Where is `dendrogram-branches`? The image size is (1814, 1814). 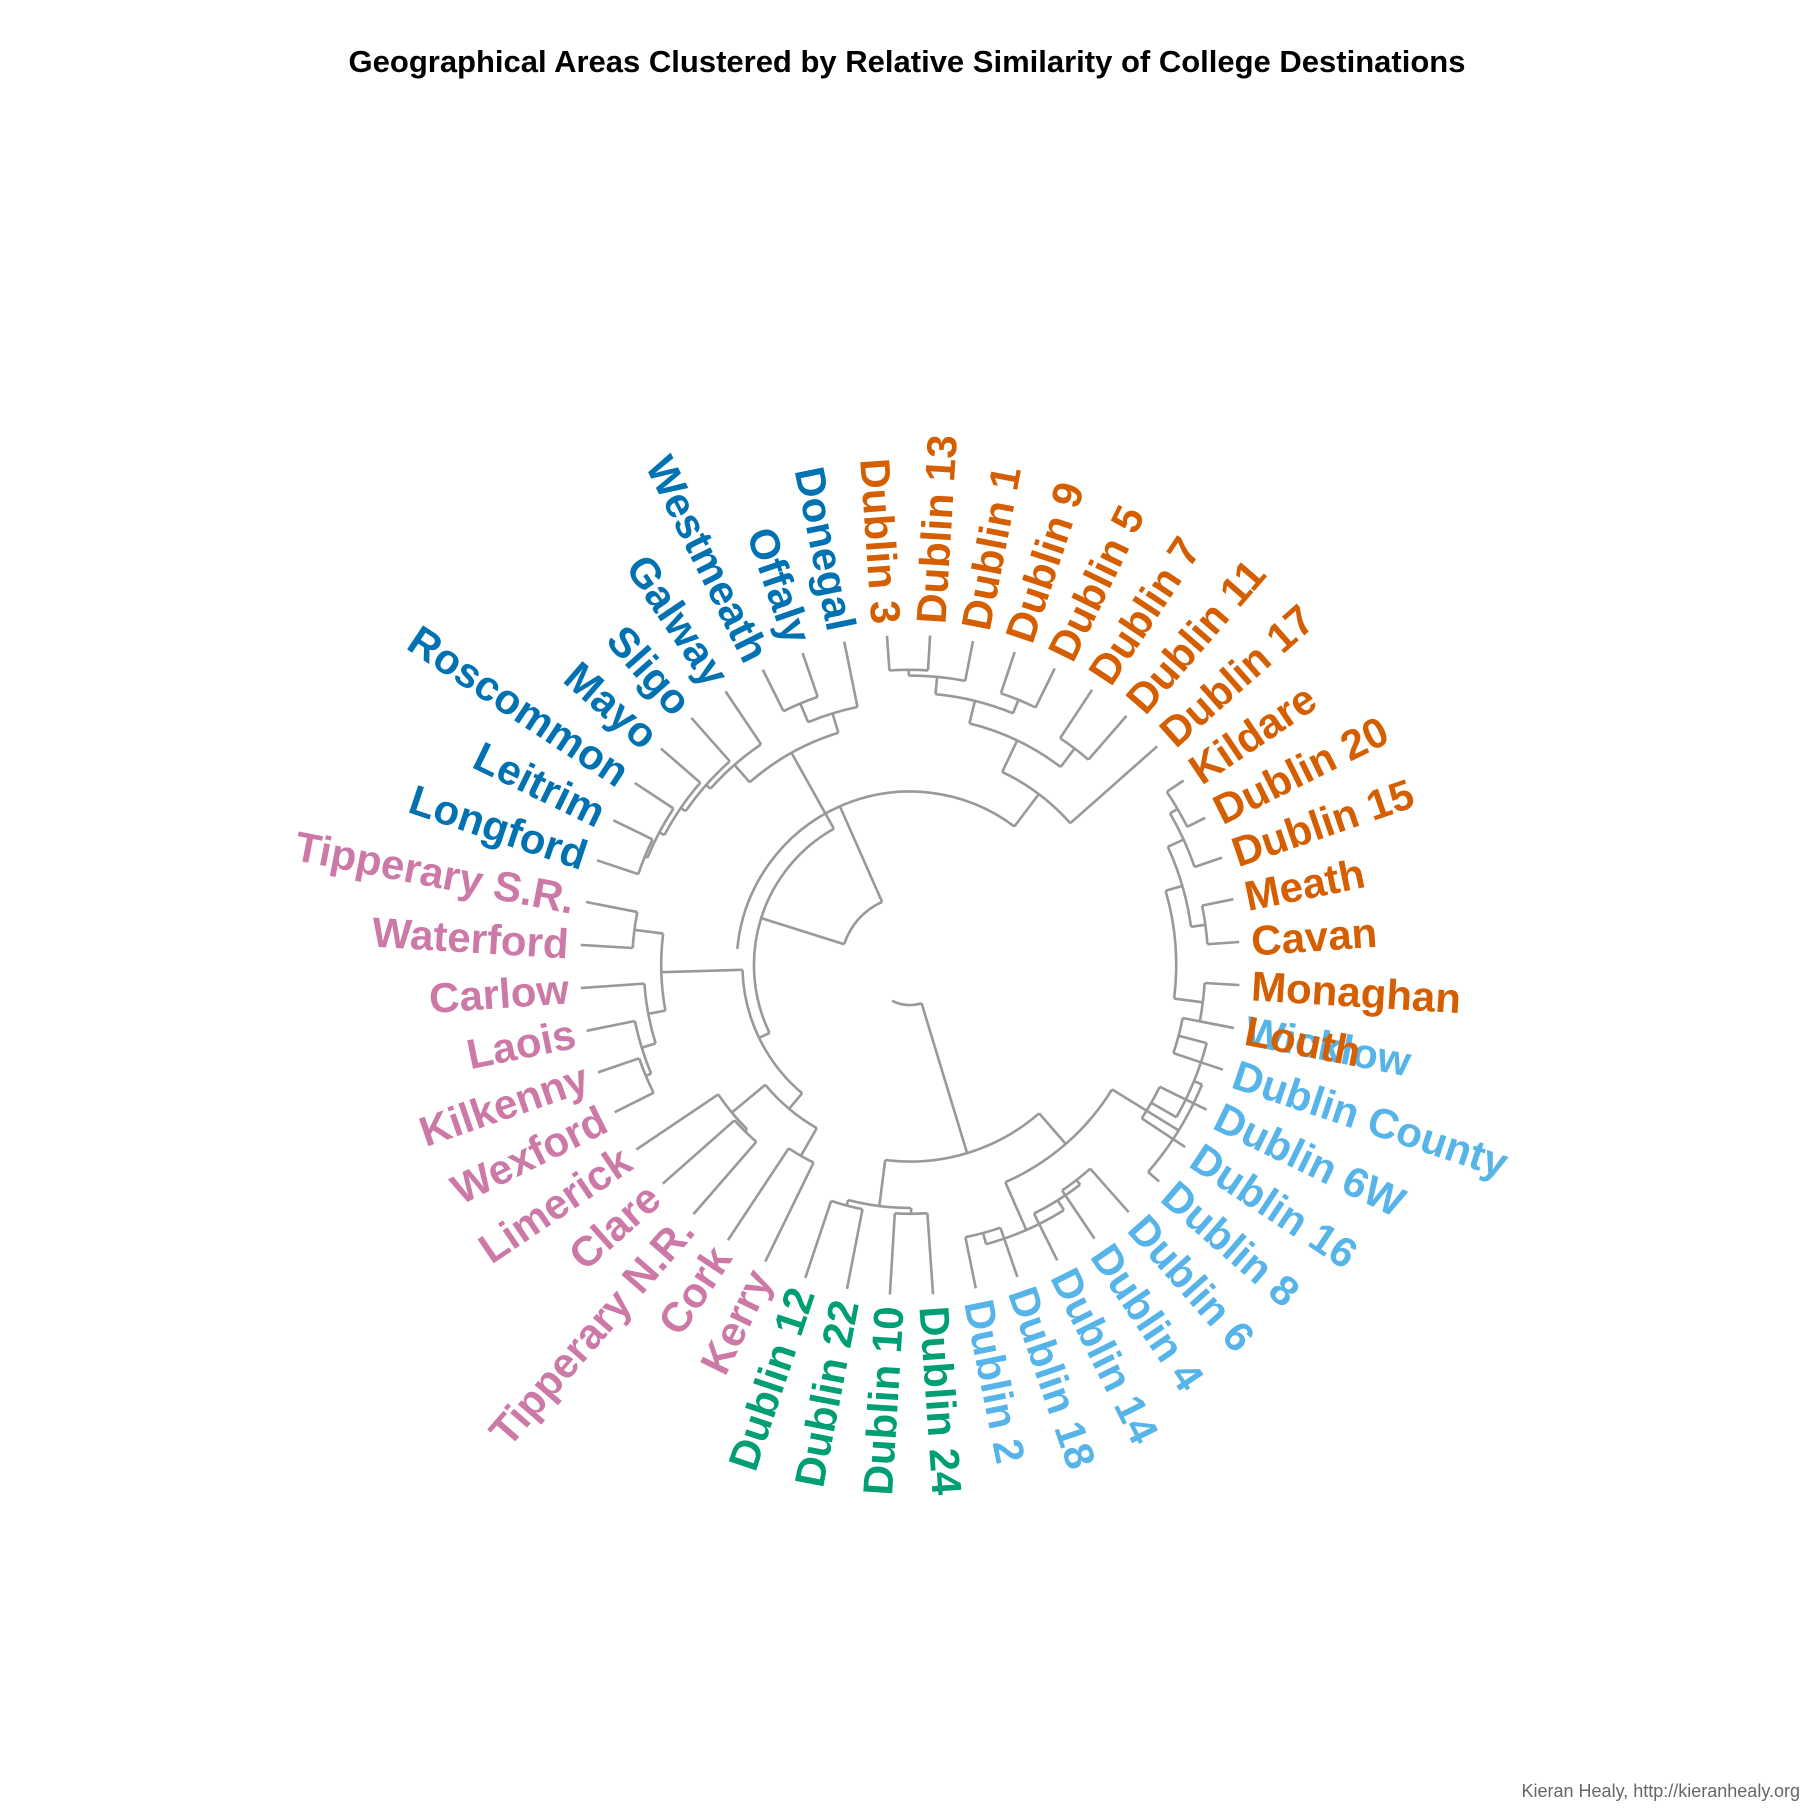 dendrogram-branches is located at coordinates (910, 965).